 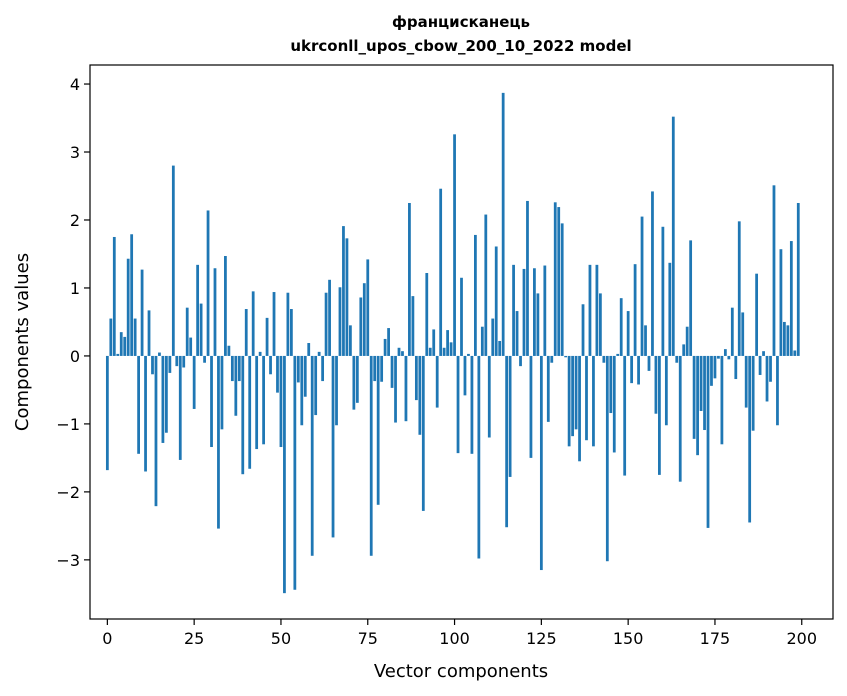 I want to click on chart-title: францисканець, so click(x=461, y=22).